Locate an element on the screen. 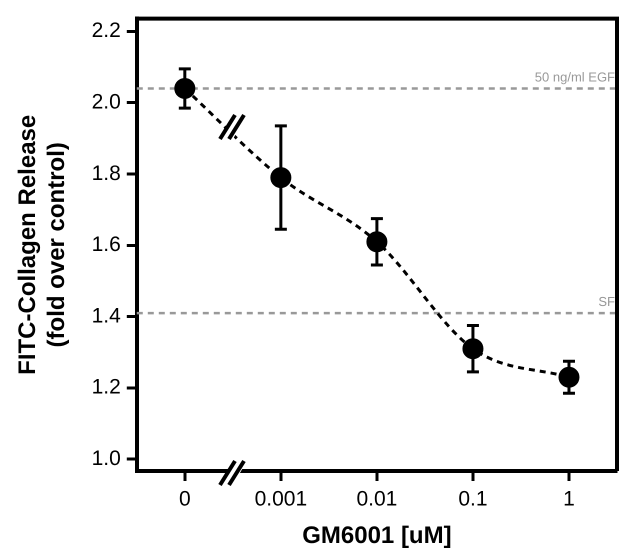 This screenshot has height=559, width=629. y-tick-label: 2.0 is located at coordinates (106, 102).